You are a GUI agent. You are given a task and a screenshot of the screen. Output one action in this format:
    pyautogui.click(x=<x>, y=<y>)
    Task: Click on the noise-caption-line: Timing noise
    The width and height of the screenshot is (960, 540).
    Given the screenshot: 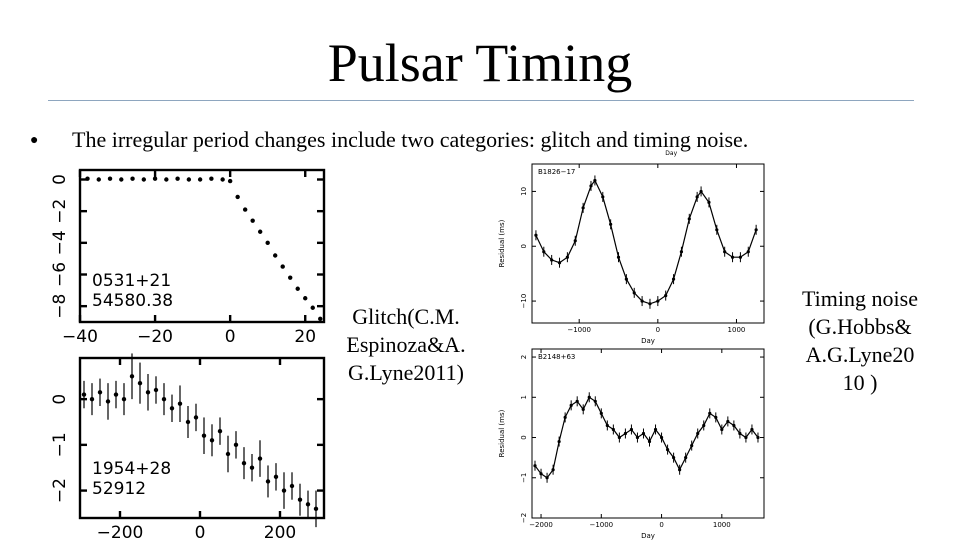 What is the action you would take?
    pyautogui.click(x=860, y=298)
    